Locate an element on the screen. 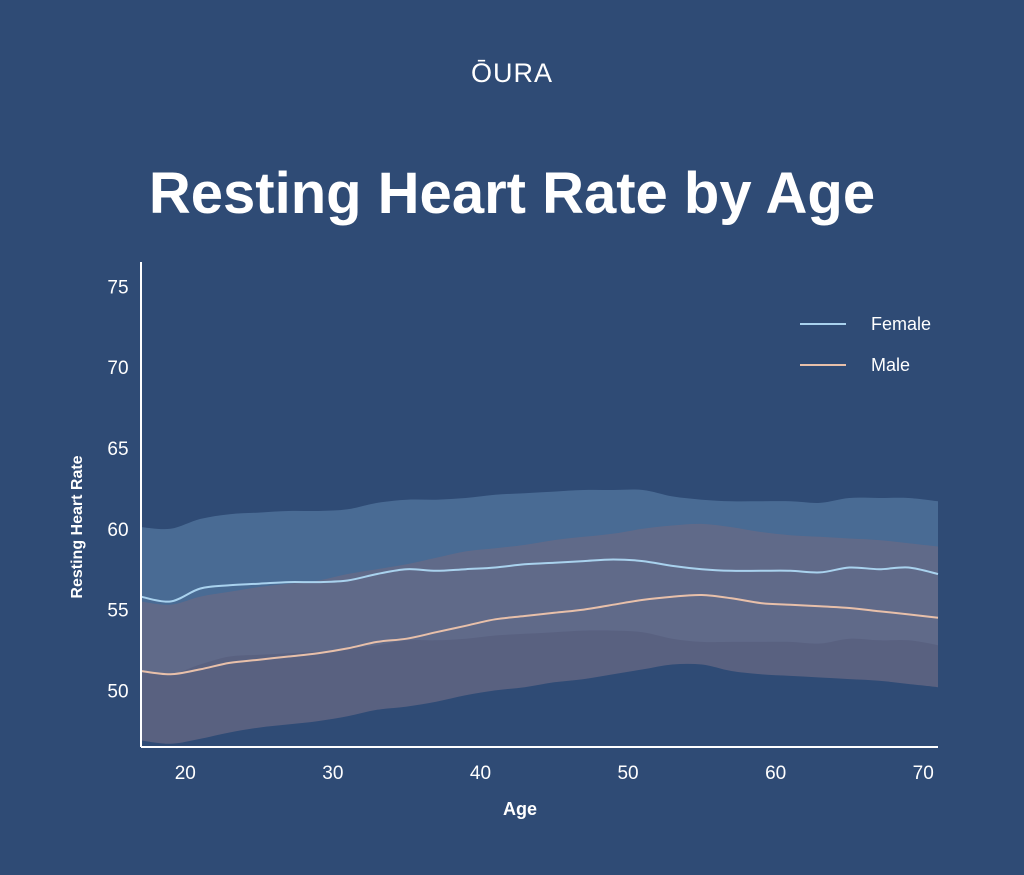  series-lines is located at coordinates (539, 617).